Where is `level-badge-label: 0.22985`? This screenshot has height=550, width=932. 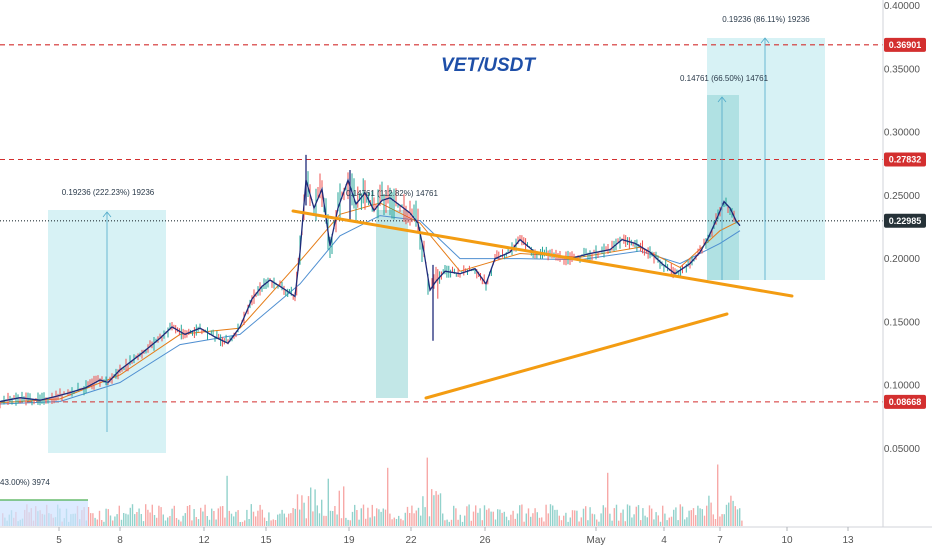
level-badge-label: 0.22985 is located at coordinates (905, 221).